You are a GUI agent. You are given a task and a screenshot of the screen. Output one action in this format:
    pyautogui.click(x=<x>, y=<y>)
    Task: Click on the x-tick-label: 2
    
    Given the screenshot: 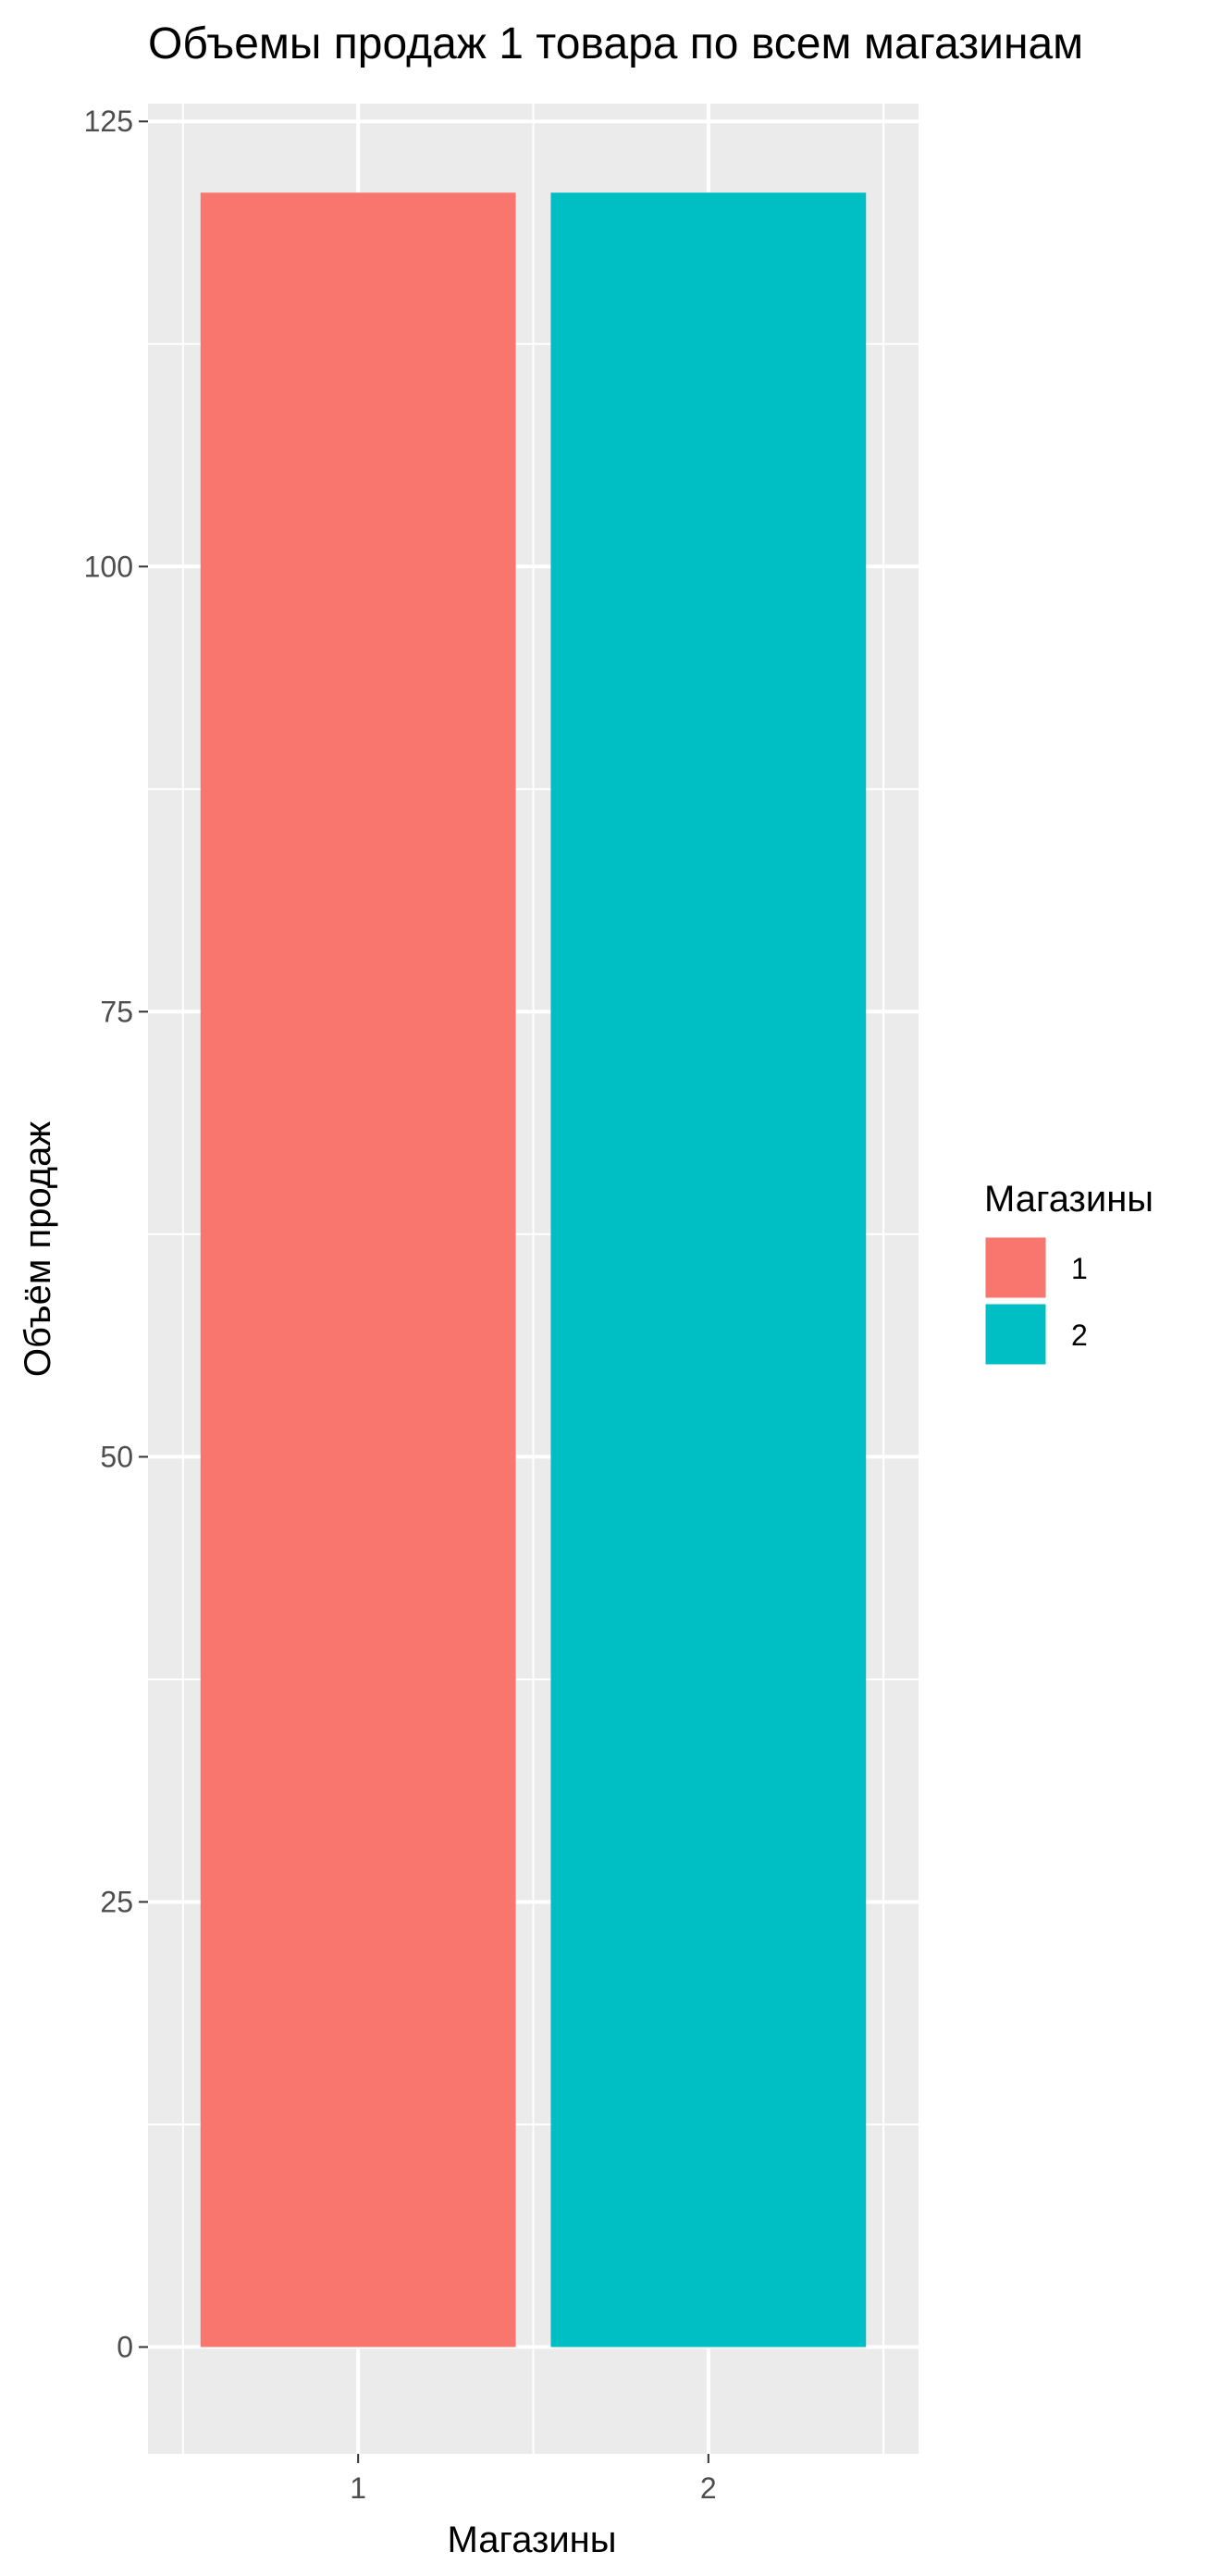 What is the action you would take?
    pyautogui.click(x=708, y=2488)
    